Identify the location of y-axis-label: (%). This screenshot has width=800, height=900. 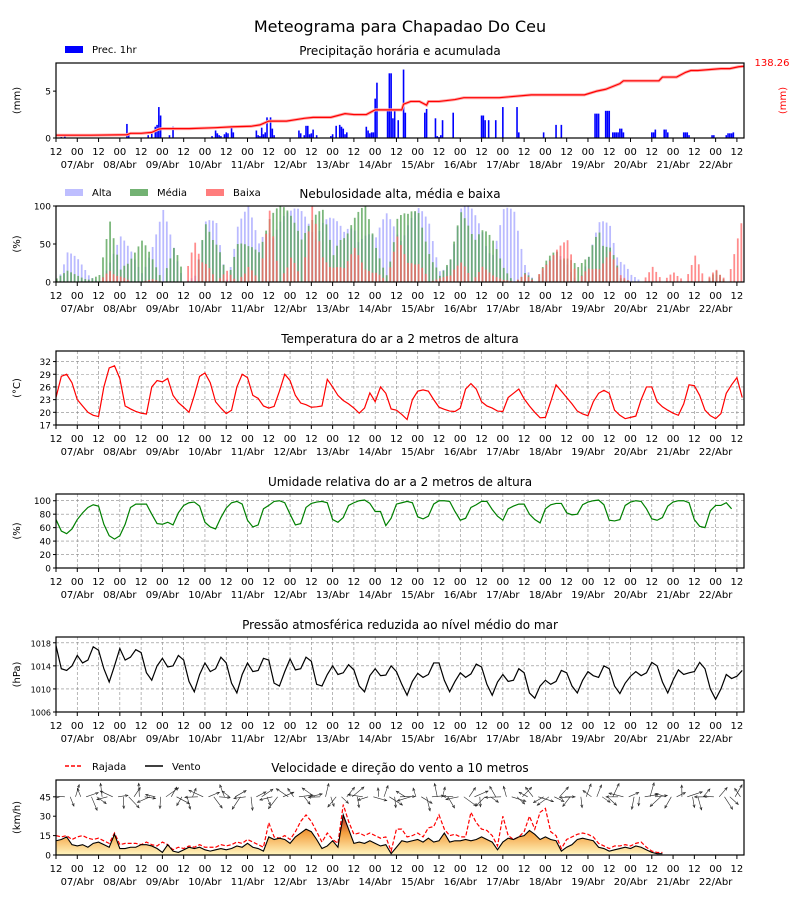
(17, 243).